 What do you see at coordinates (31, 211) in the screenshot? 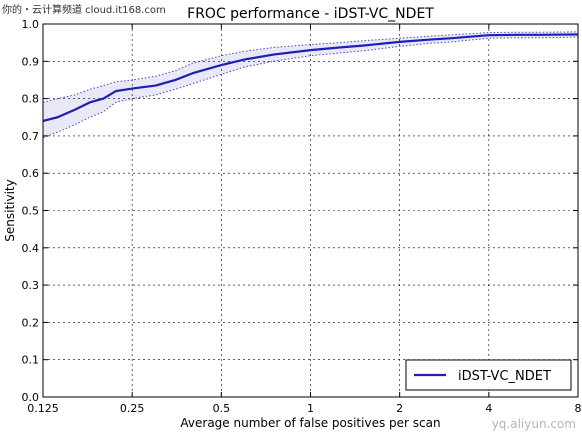
I see `y-tick-label: 0.5` at bounding box center [31, 211].